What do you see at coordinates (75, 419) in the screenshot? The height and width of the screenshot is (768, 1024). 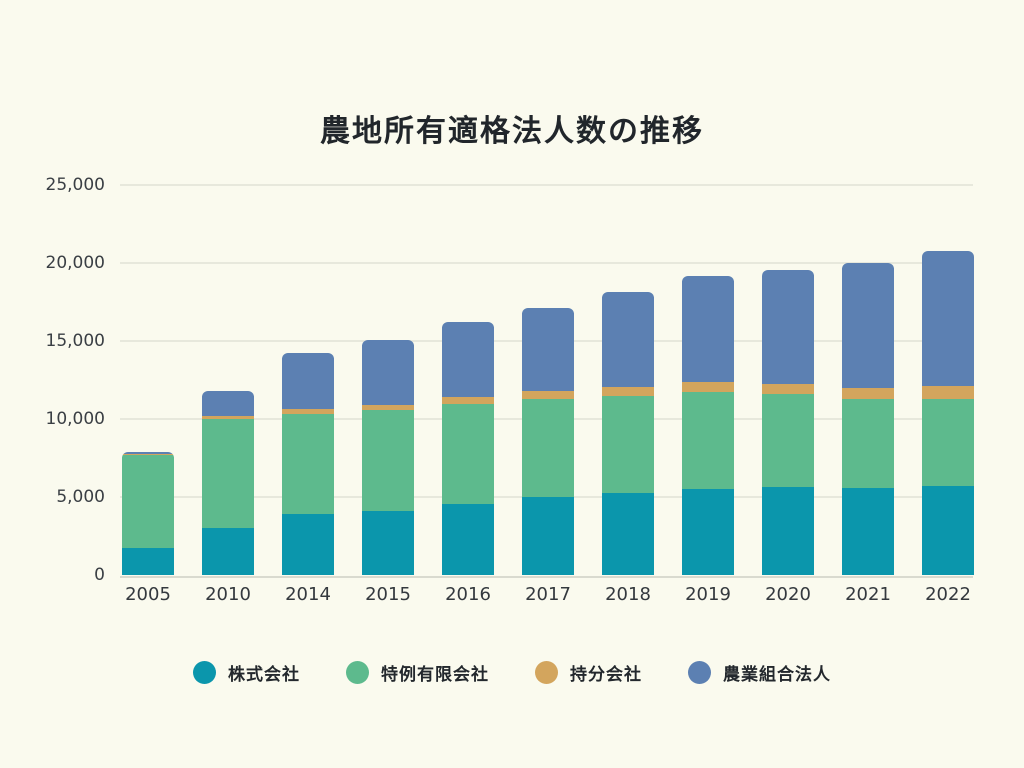 I see `y-tick-label-10000: 10,000` at bounding box center [75, 419].